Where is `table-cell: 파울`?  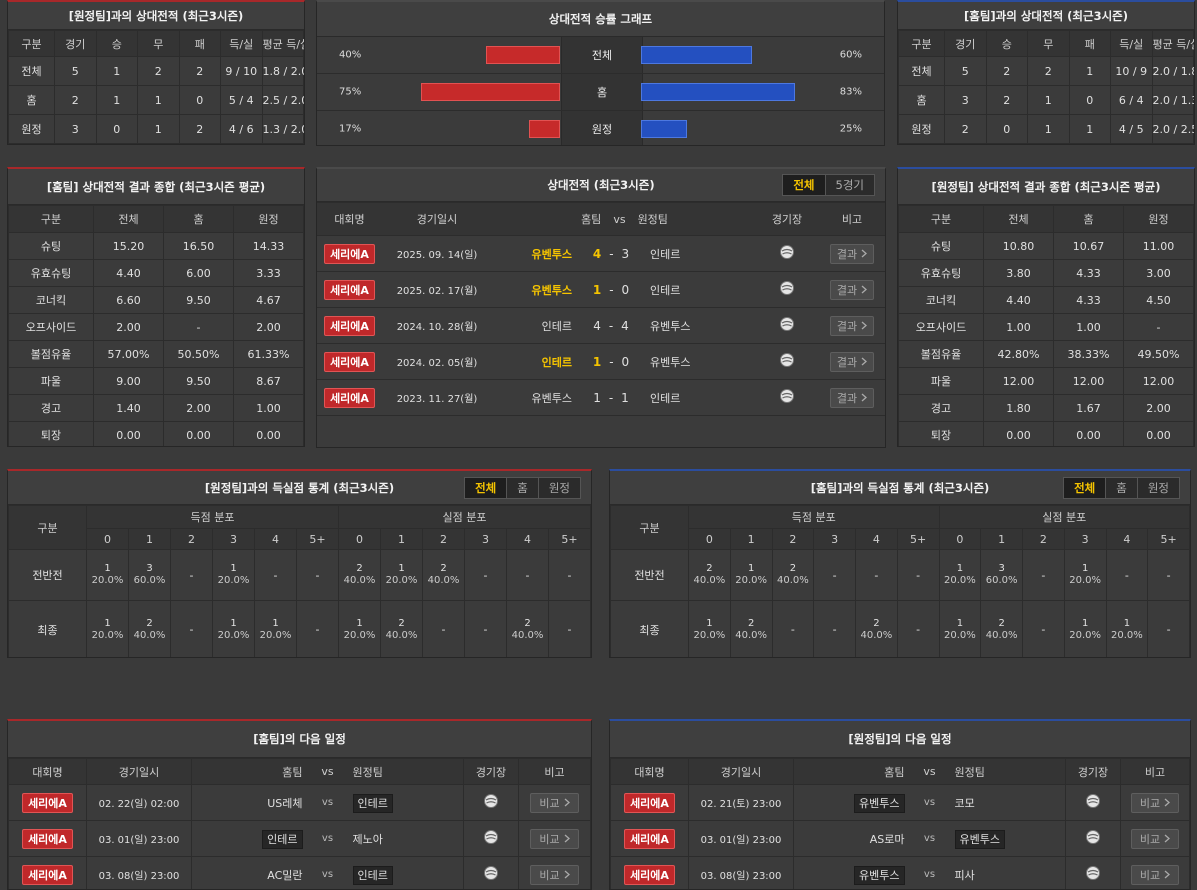 table-cell: 파울 is located at coordinates (51, 381).